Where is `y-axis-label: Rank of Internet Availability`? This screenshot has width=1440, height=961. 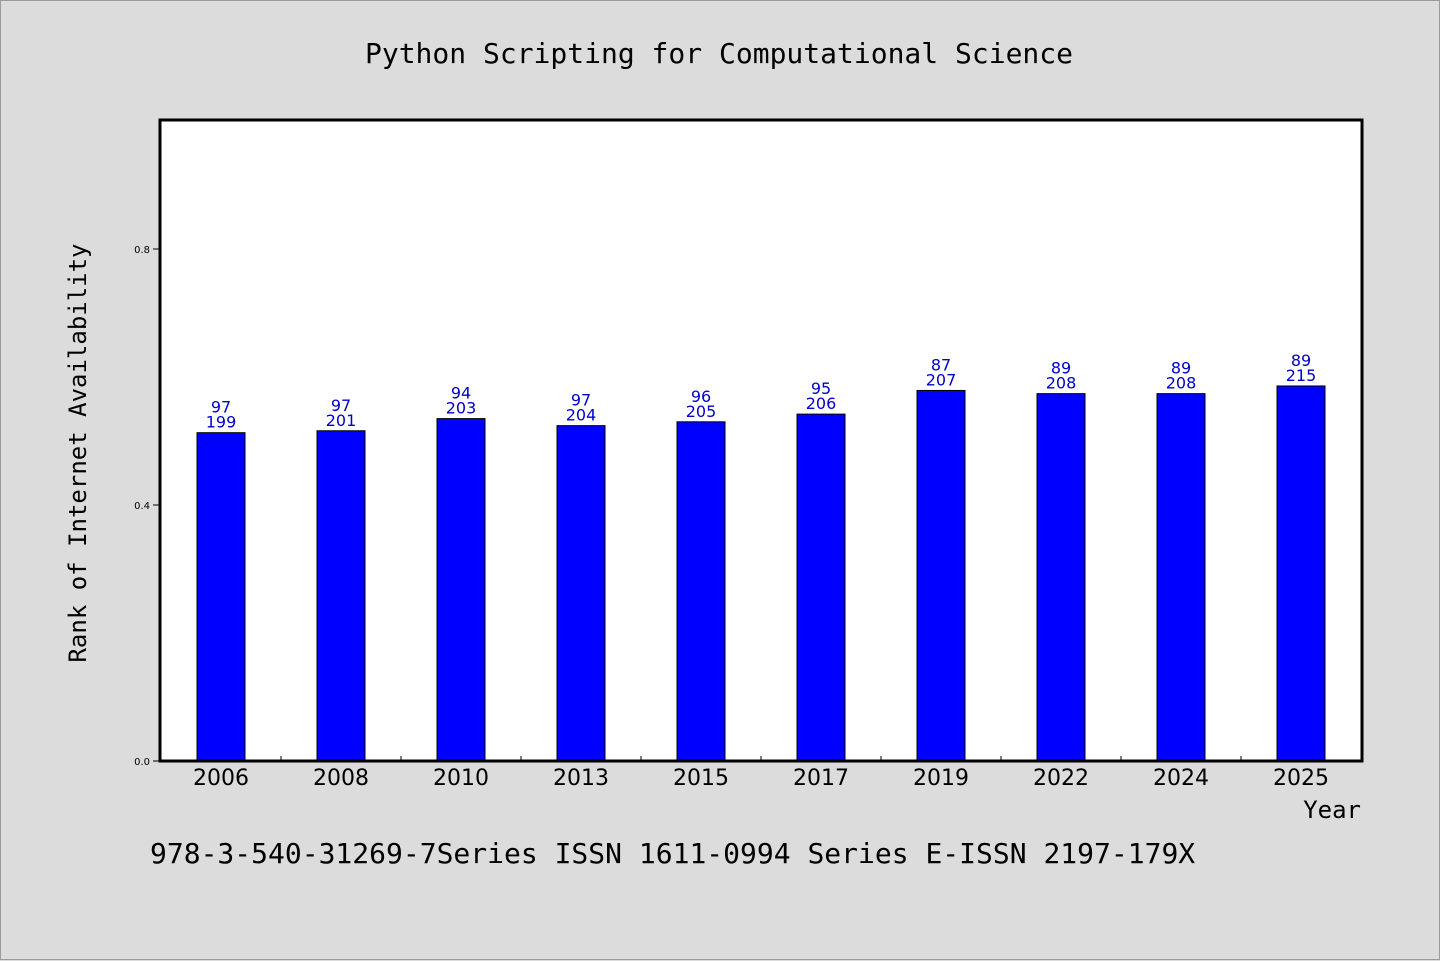
y-axis-label: Rank of Internet Availability is located at coordinates (78, 452).